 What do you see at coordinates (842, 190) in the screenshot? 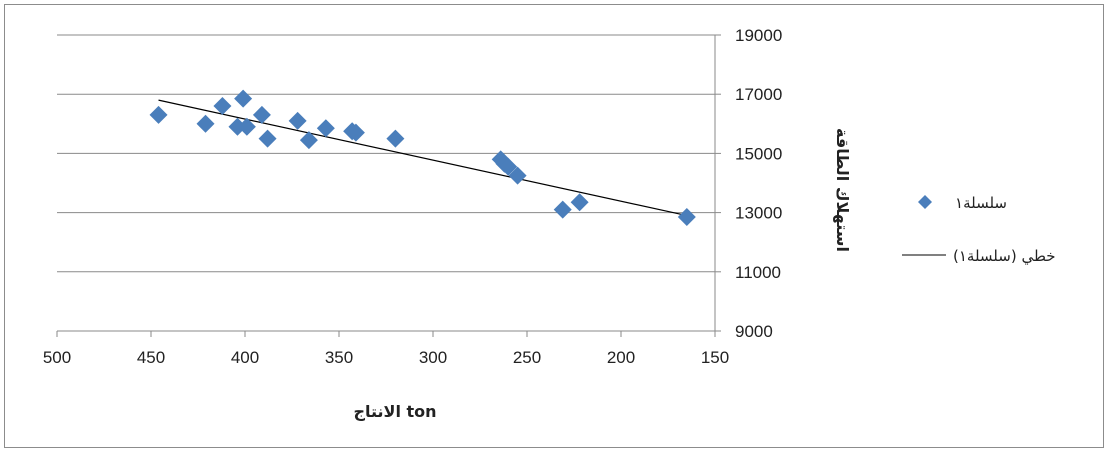
I see `y-axis-title: استهلاك الطاقة` at bounding box center [842, 190].